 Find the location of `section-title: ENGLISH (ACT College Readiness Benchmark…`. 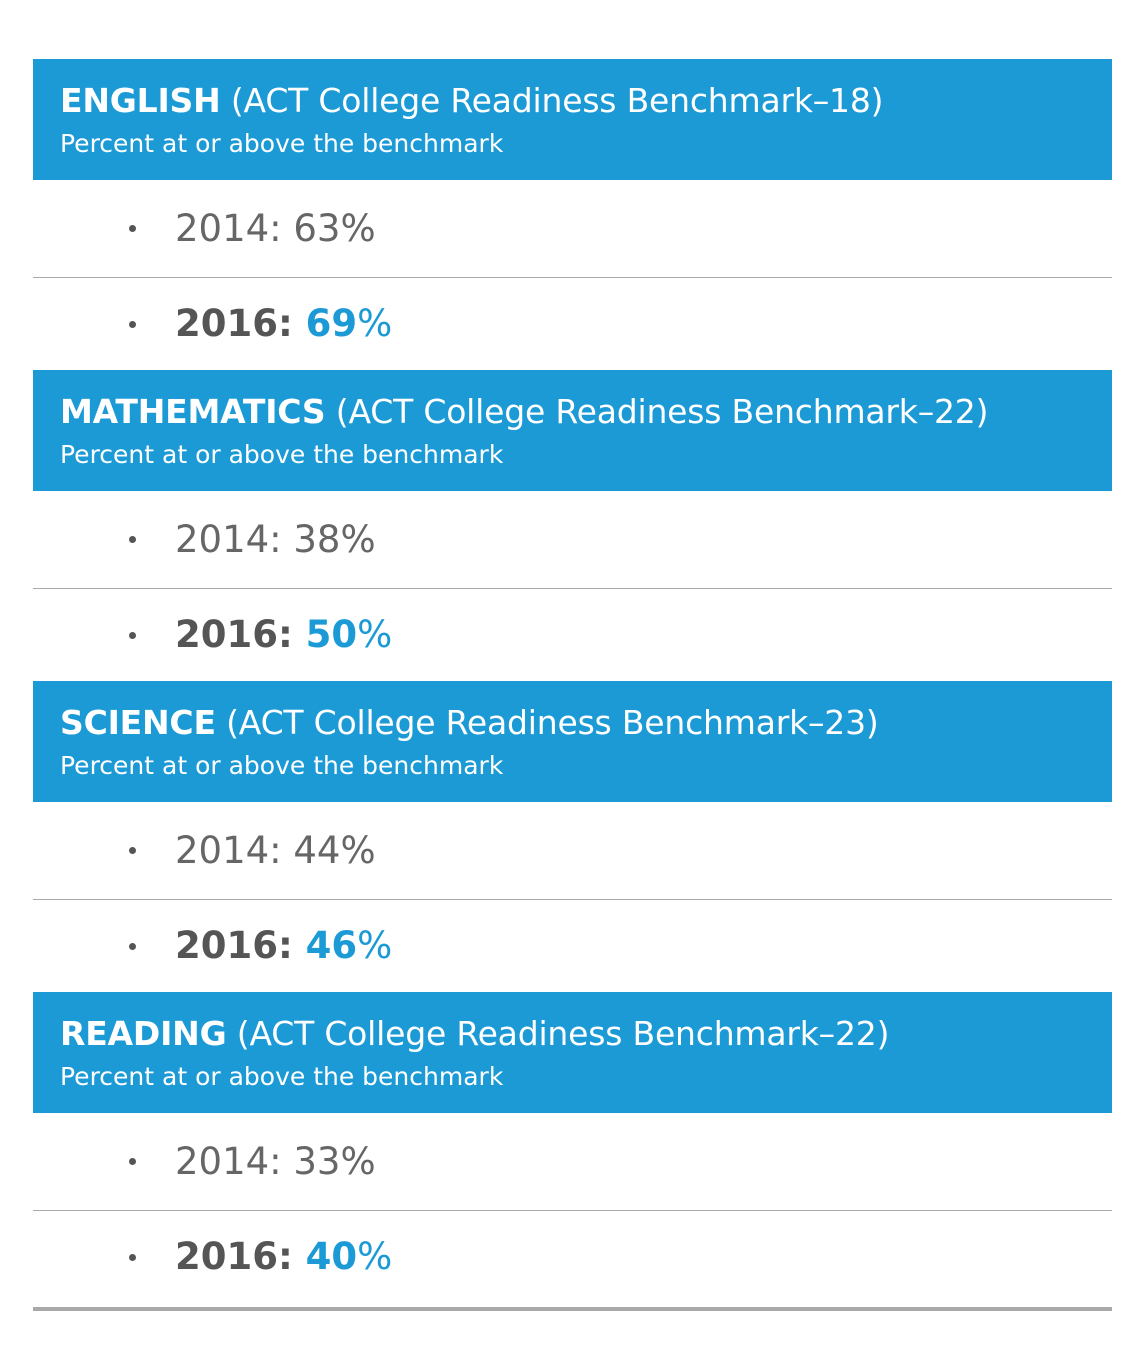

section-title: ENGLISH (ACT College Readiness Benchmark… is located at coordinates (586, 101).